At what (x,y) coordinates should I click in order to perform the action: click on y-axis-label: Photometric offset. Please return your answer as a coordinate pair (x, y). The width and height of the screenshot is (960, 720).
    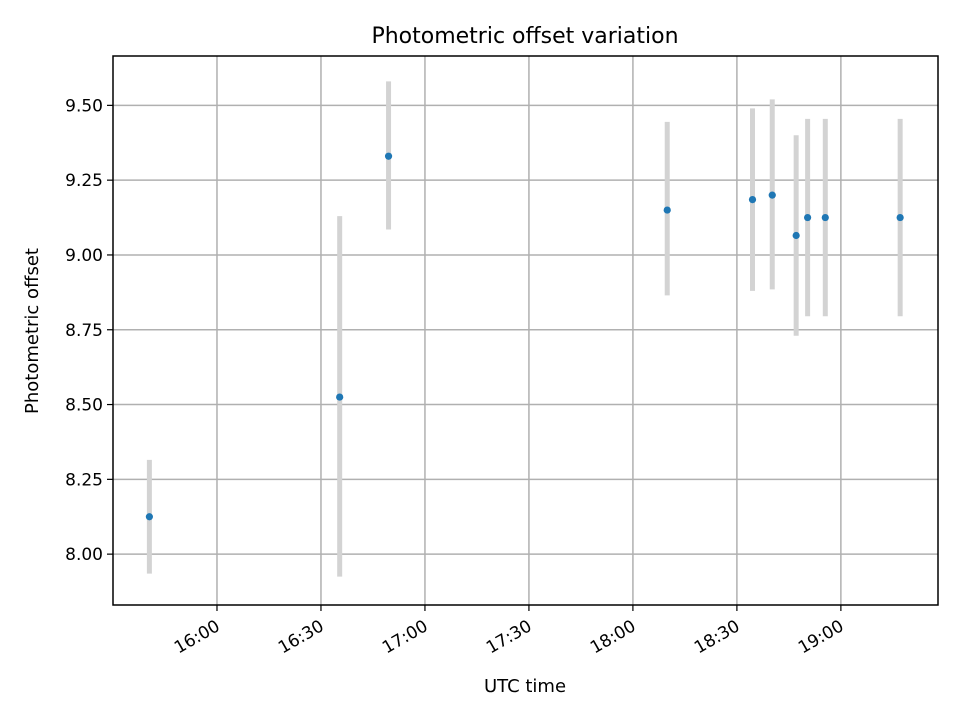
    Looking at the image, I should click on (32, 331).